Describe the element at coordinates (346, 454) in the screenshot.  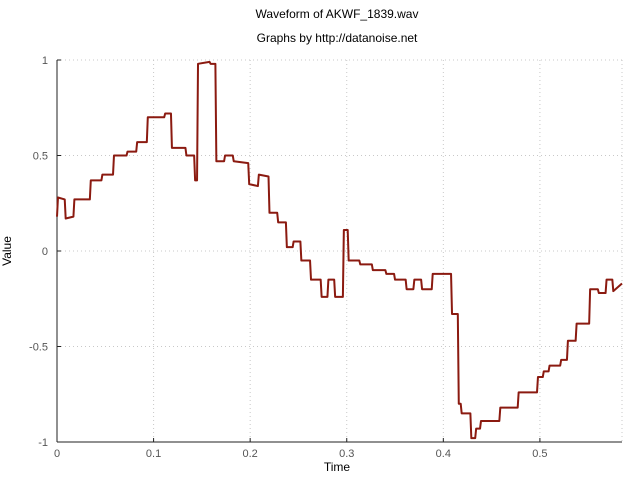
I see `x-tick-label: 0.3` at that location.